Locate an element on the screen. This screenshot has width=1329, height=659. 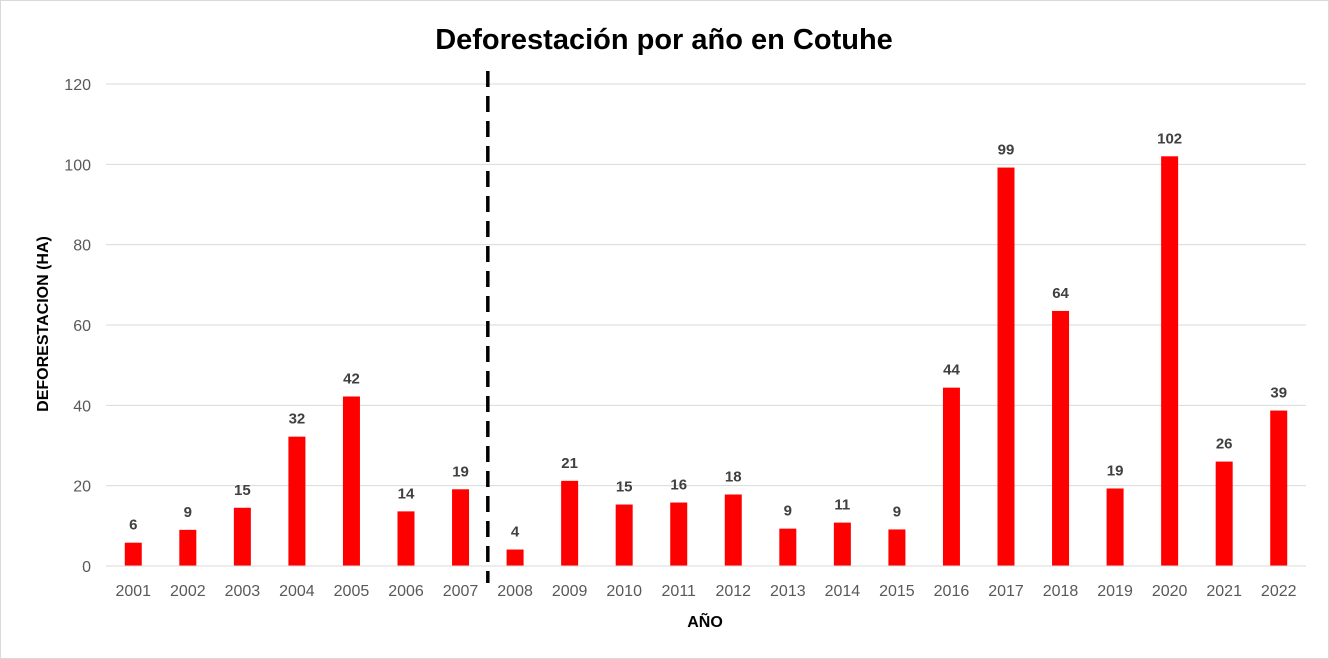
y-tick-label: 60 is located at coordinates (82, 326).